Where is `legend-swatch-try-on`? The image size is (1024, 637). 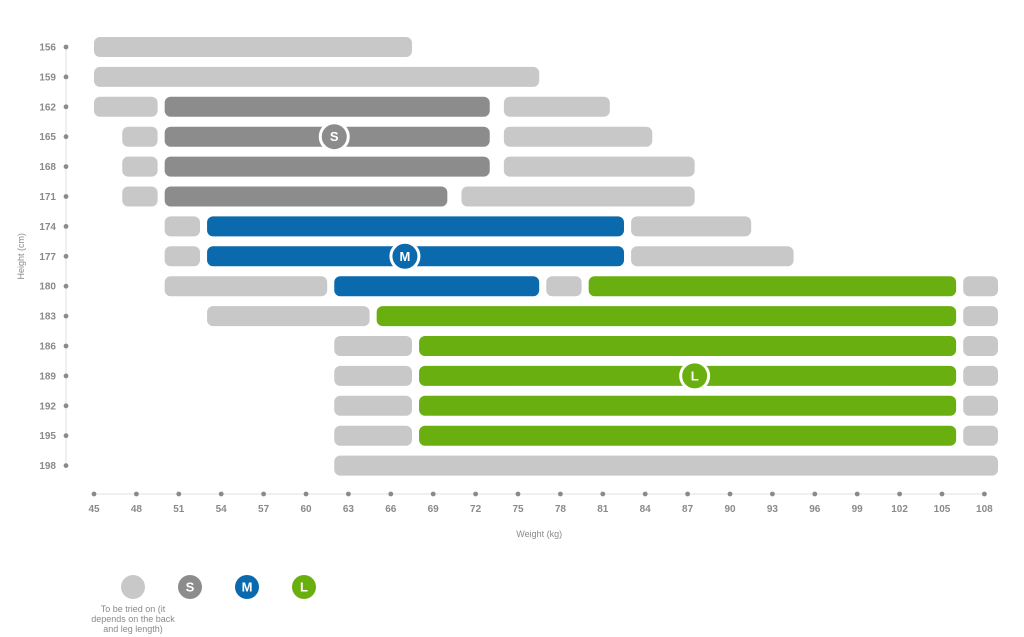 legend-swatch-try-on is located at coordinates (133, 587).